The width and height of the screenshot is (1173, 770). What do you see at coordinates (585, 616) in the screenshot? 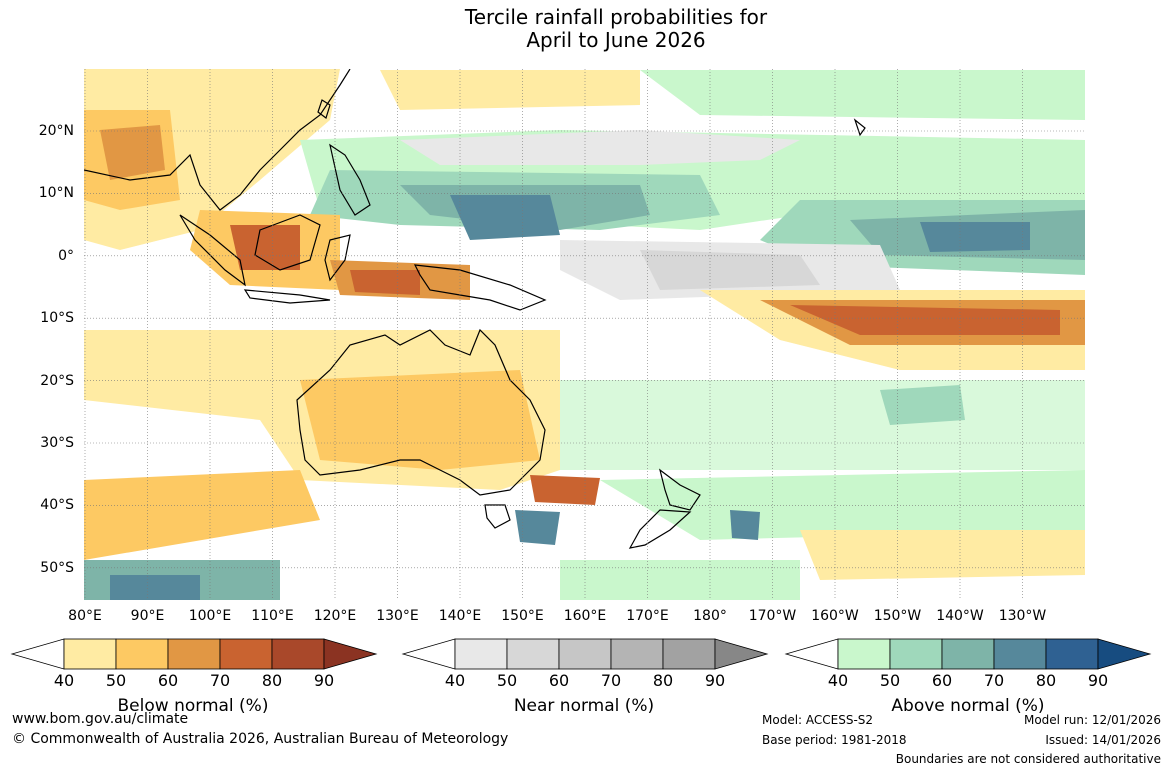
I see `longitude-label: 160°E` at bounding box center [585, 616].